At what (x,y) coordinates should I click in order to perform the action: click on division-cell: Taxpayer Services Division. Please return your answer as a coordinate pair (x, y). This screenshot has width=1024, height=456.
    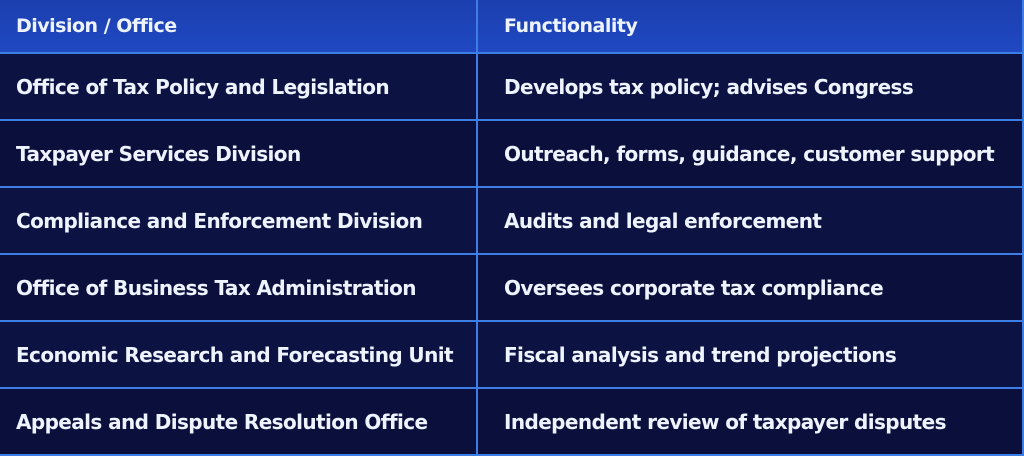
    Looking at the image, I should click on (239, 154).